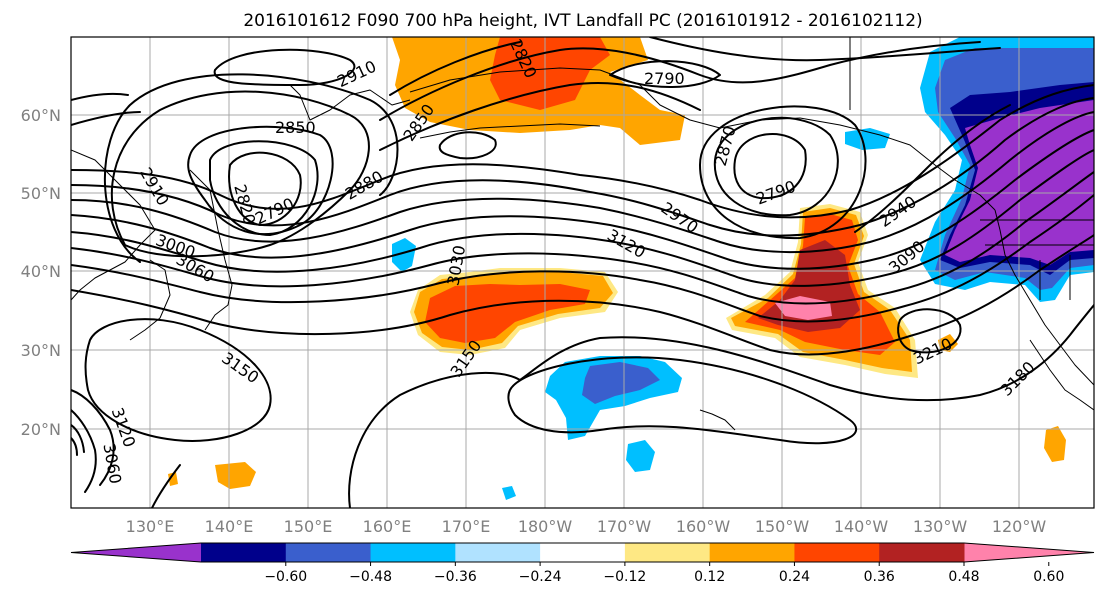  I want to click on colorbar-tick-label: 0.12, so click(709, 577).